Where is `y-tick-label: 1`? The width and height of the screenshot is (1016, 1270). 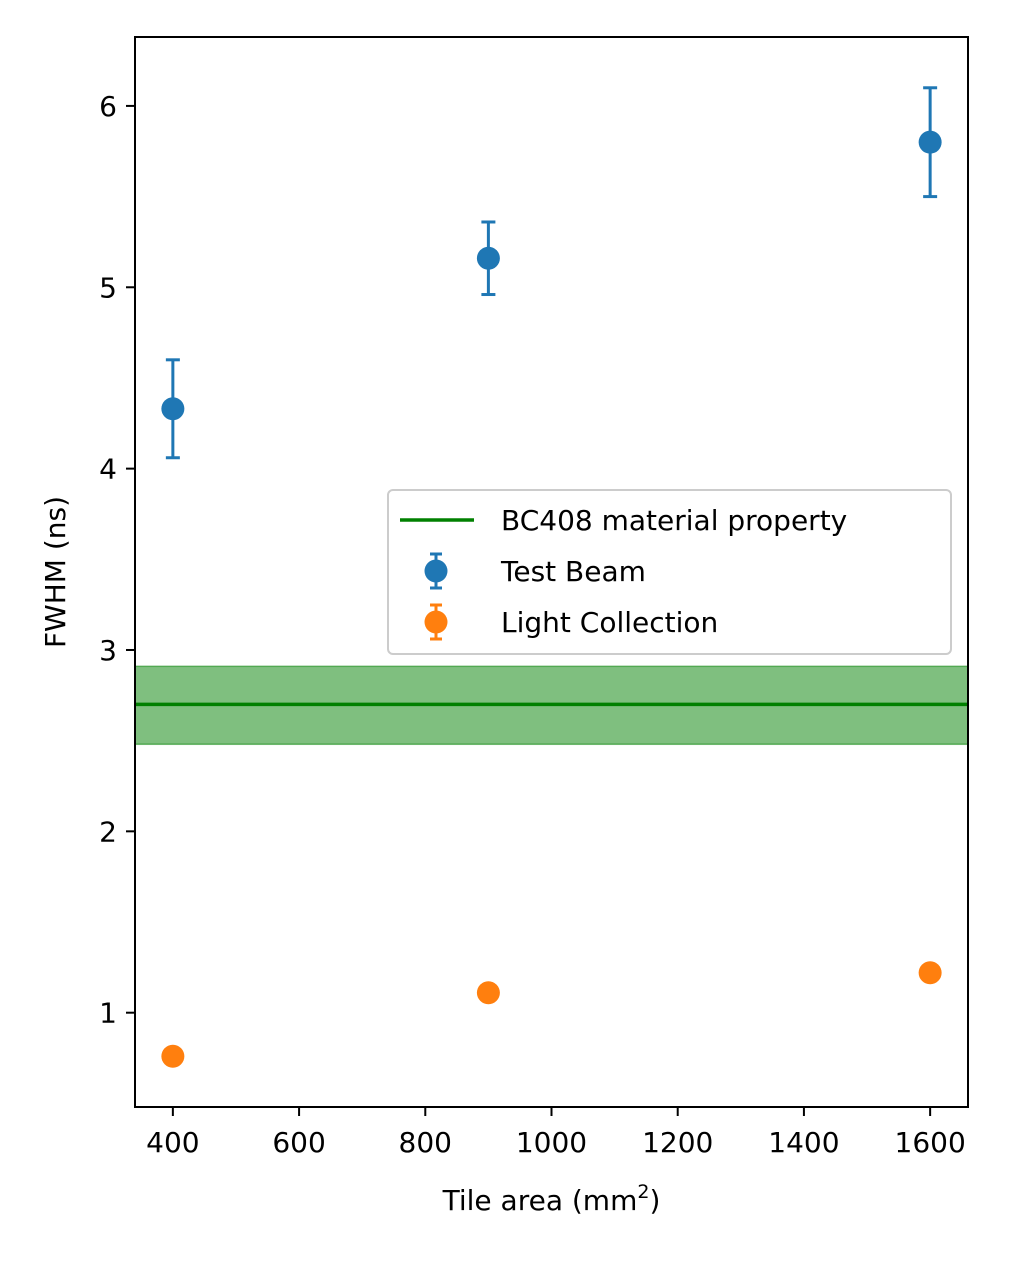
y-tick-label: 1 is located at coordinates (108, 1013).